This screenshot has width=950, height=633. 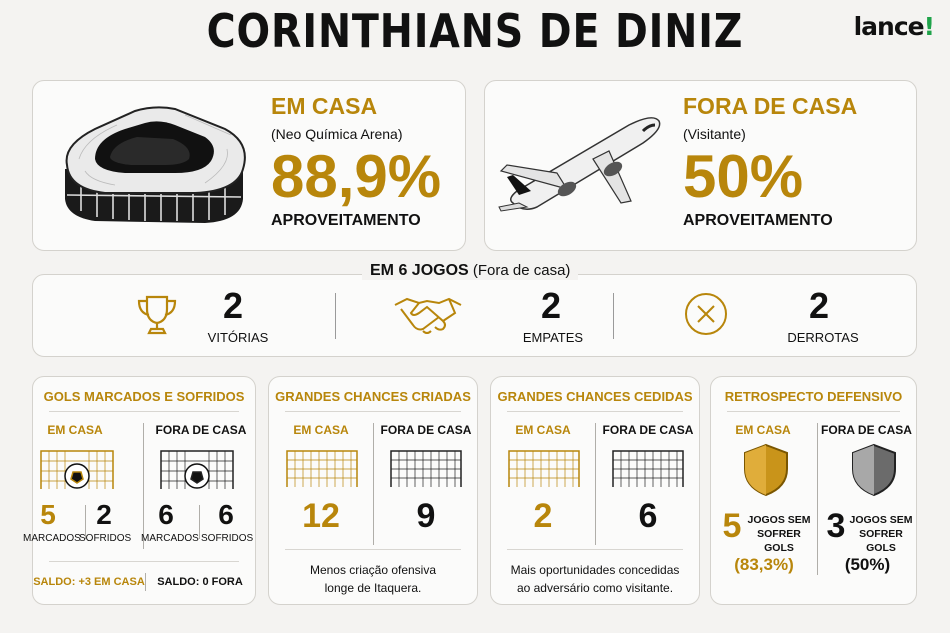 I want to click on defense-away-label: FORA DE CASA, so click(x=866, y=430).